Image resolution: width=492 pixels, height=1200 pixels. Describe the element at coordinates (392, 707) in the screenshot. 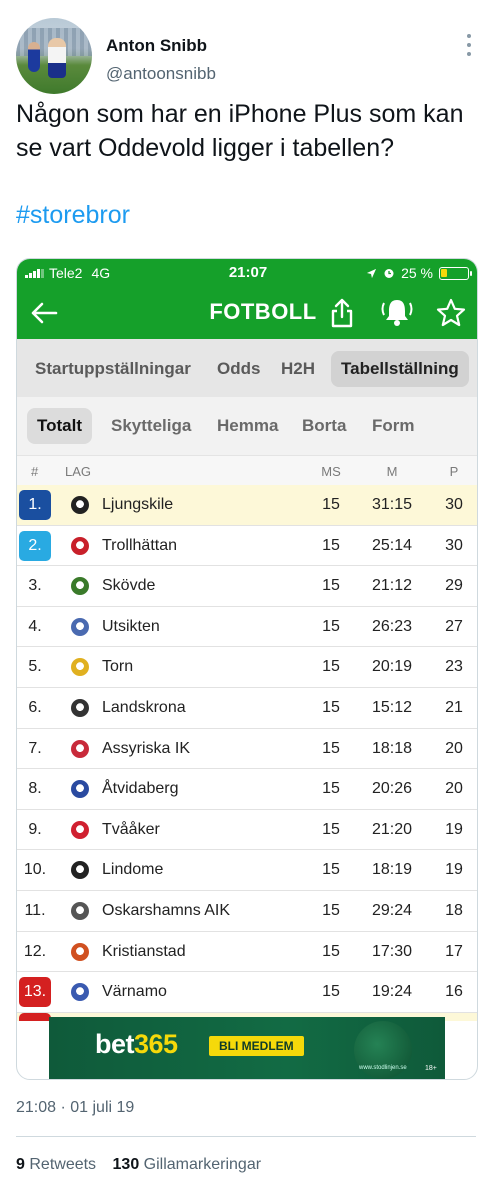

I see `row-goals: 15:12` at that location.